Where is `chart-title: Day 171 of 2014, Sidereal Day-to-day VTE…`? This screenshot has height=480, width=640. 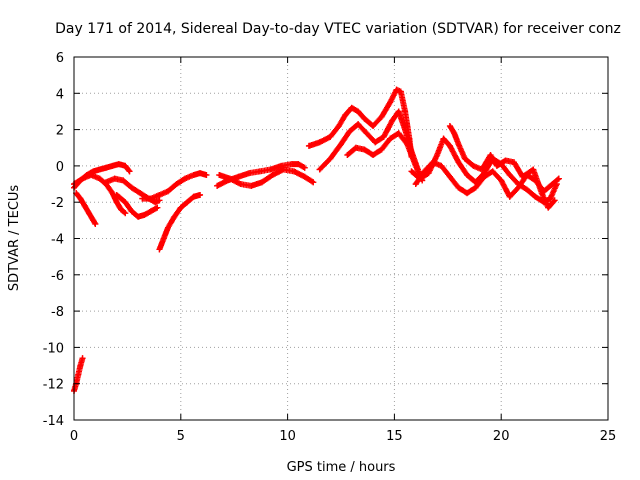 chart-title: Day 171 of 2014, Sidereal Day-to-day VTE… is located at coordinates (338, 29).